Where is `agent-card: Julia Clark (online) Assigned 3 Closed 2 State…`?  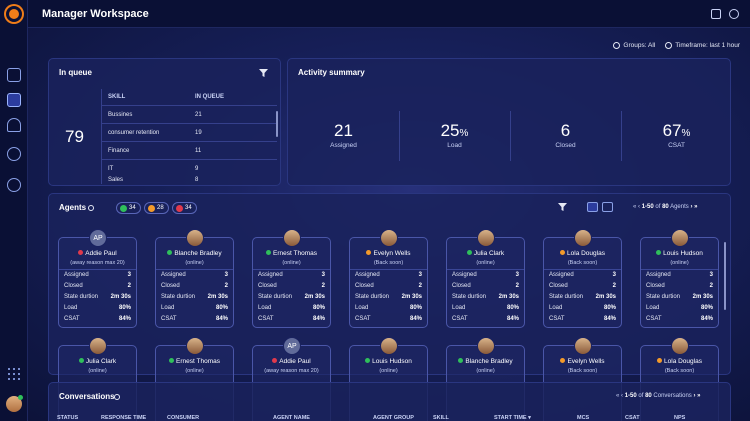 agent-card: Julia Clark (online) Assigned 3 Closed 2 State… is located at coordinates (485, 278).